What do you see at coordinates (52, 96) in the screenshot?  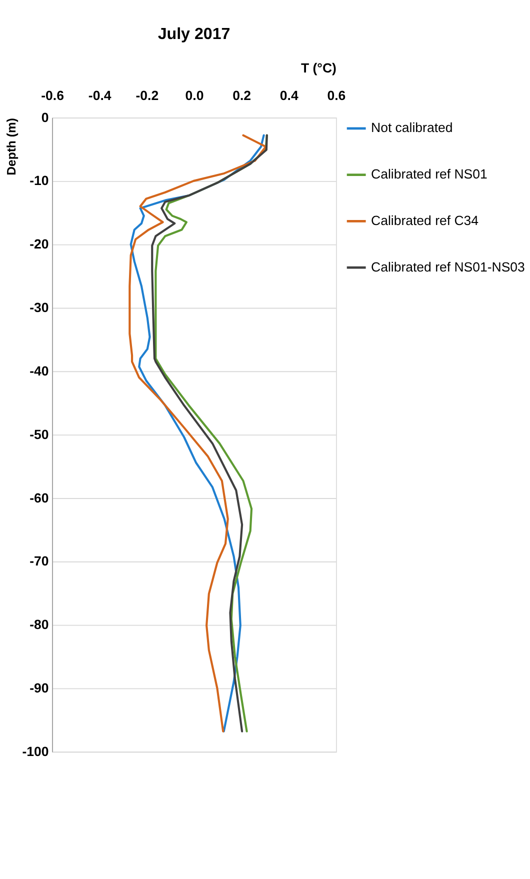 I see `x-tick-label: -0.6` at bounding box center [52, 96].